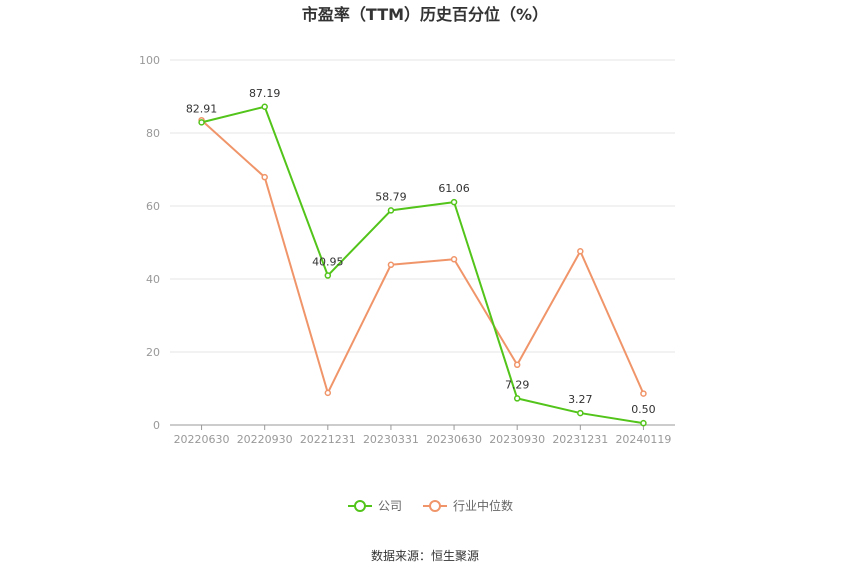  Describe the element at coordinates (517, 384) in the screenshot. I see `data-label: 7.29` at that location.